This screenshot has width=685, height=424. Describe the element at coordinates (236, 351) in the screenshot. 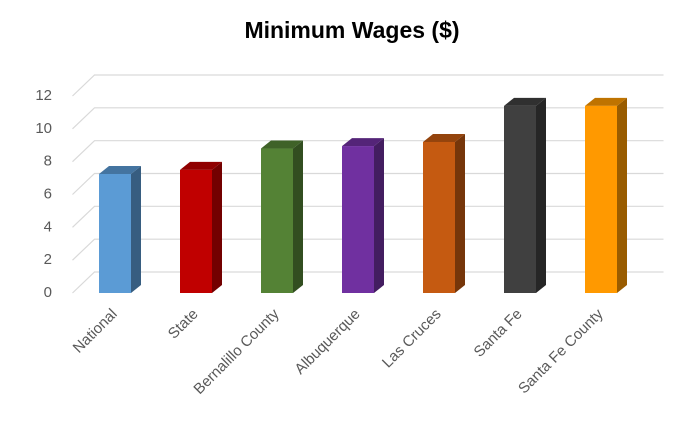

I see `x-tick-label: Bernalillo County` at that location.